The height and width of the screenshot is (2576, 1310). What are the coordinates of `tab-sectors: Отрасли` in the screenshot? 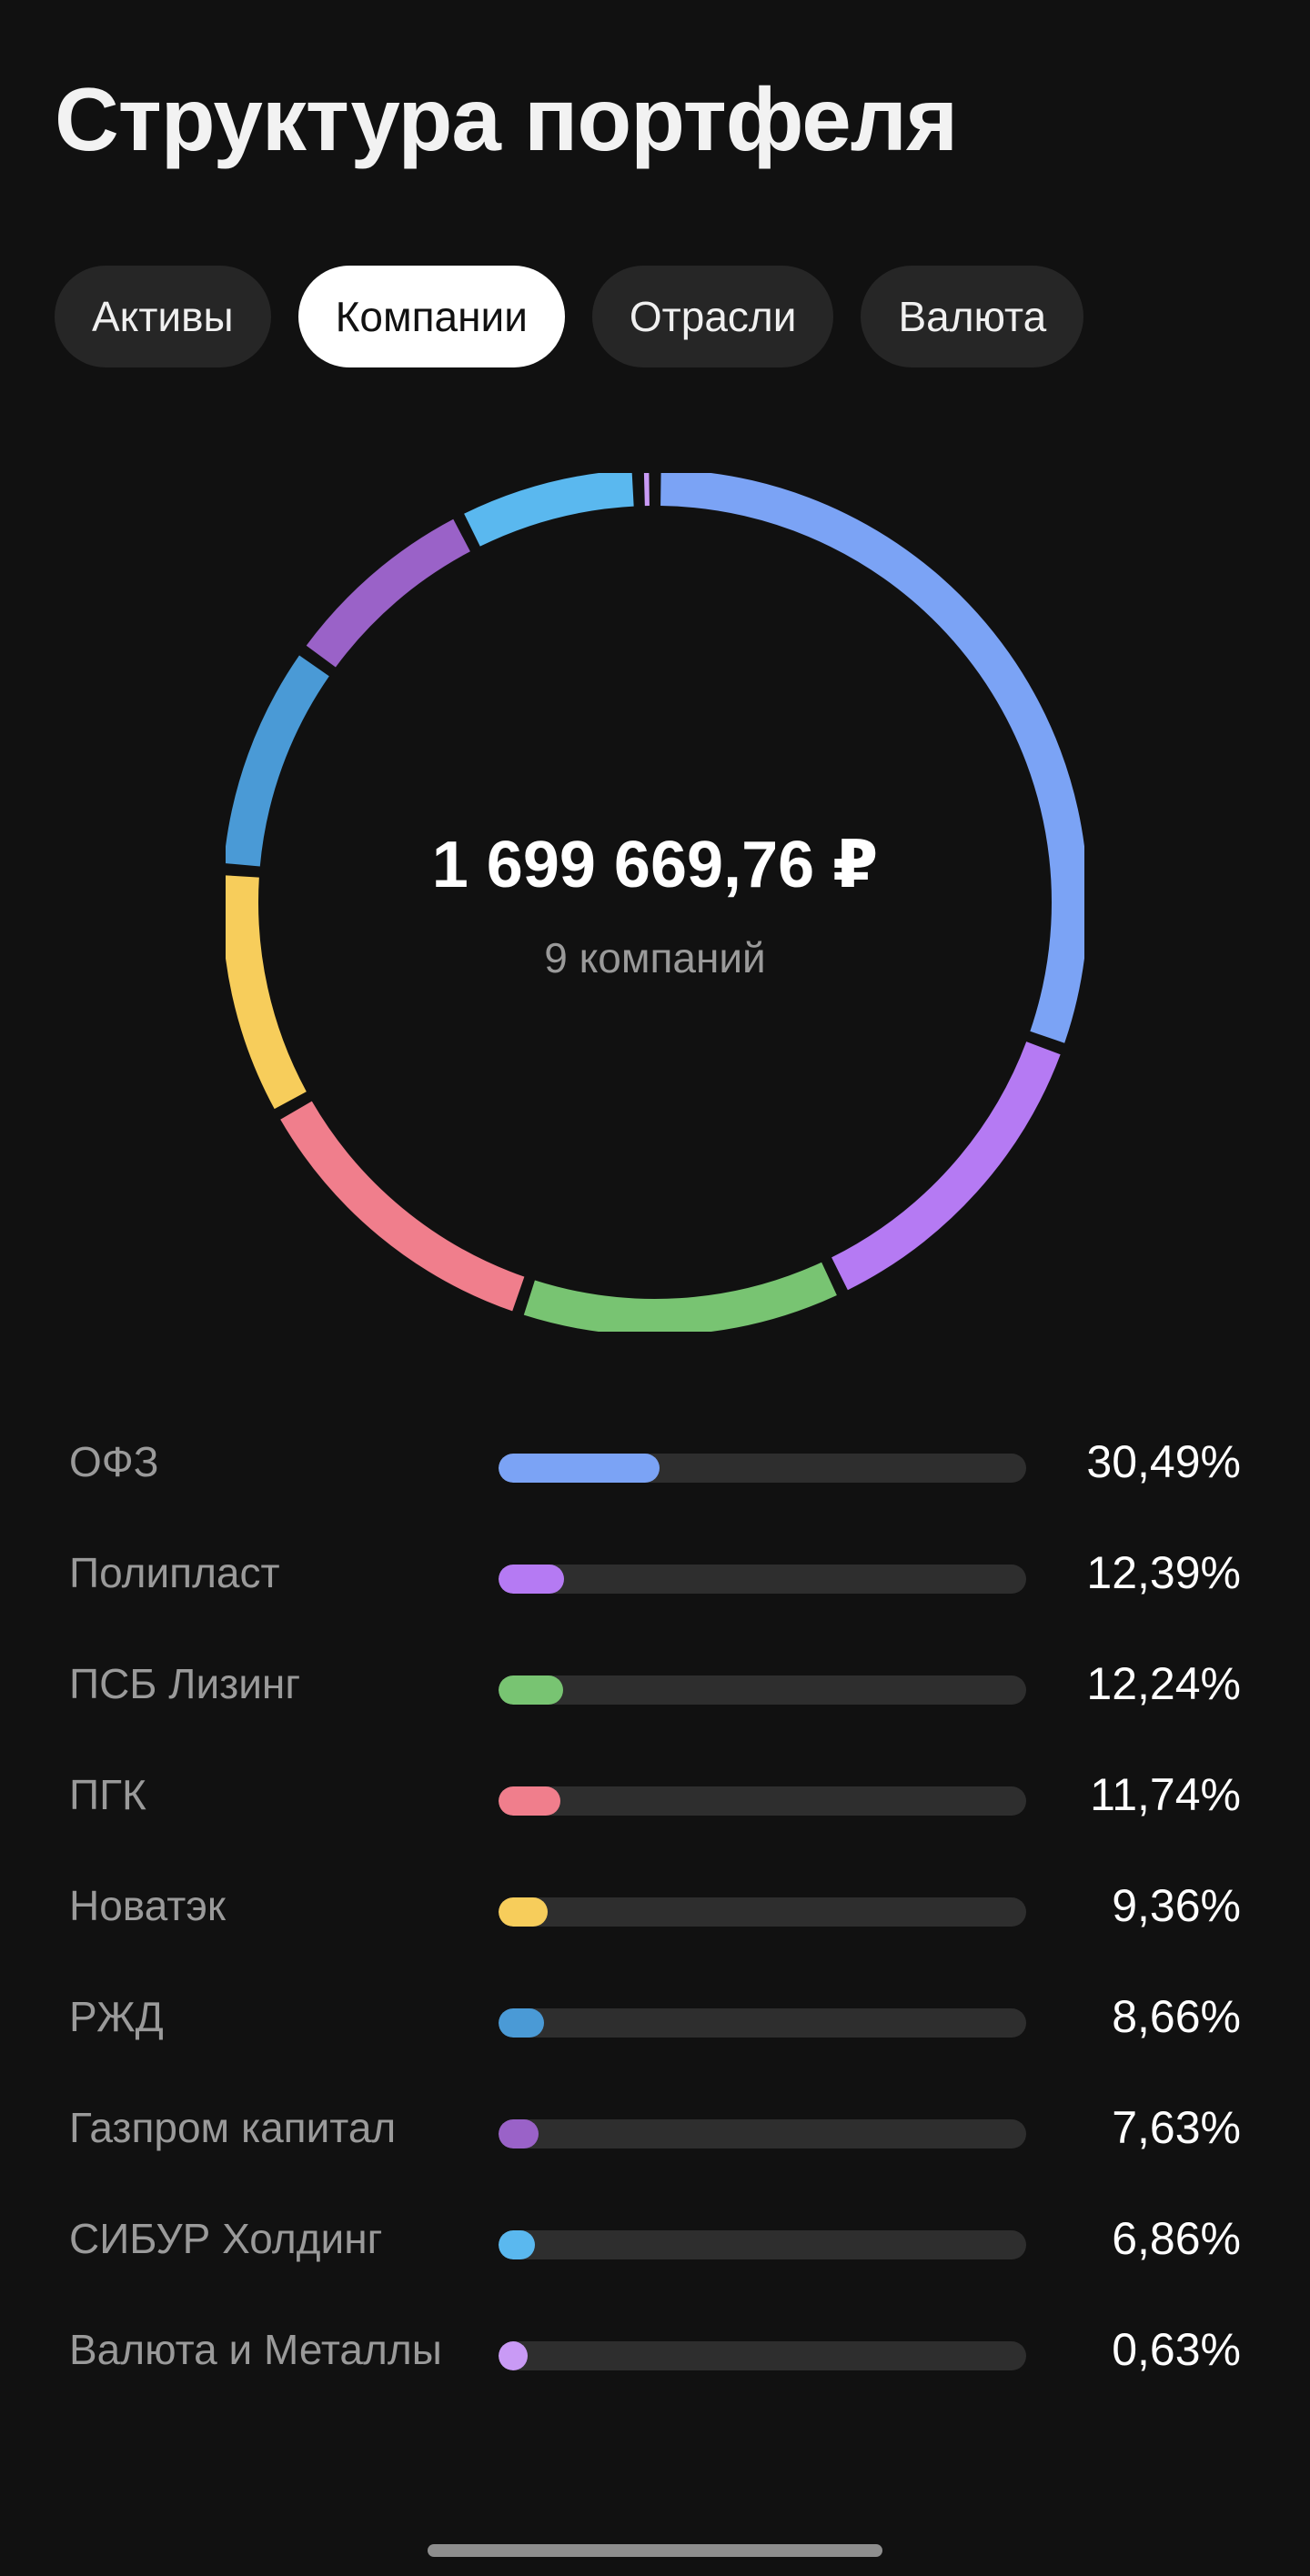 It's located at (712, 316).